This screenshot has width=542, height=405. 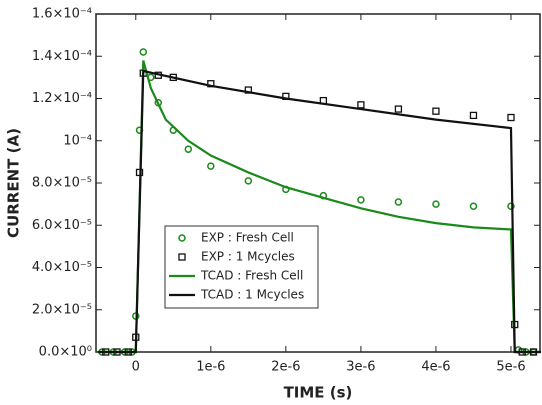 I want to click on legend-label: EXP : Fresh Cell, so click(x=247, y=238).